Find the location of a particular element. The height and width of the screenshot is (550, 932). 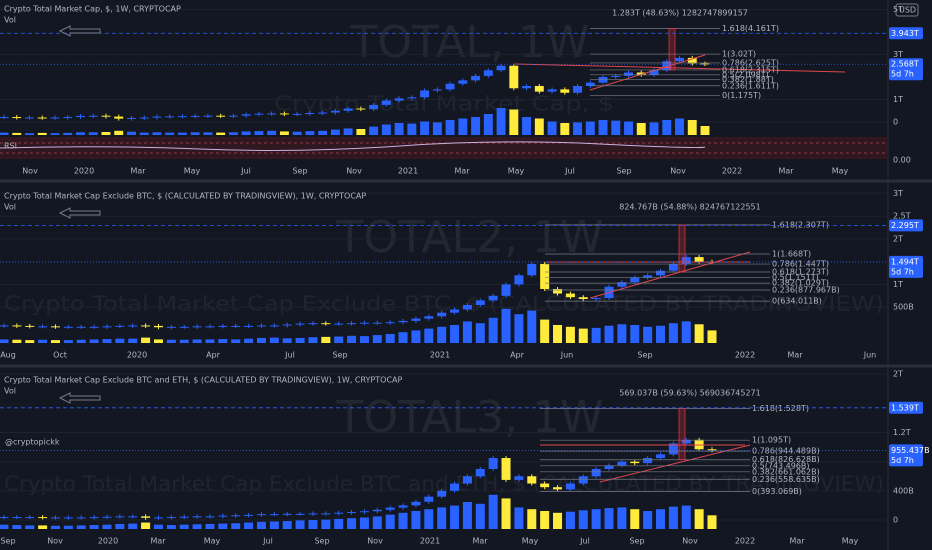

fib-label: 0.786(944.489B) is located at coordinates (786, 451).